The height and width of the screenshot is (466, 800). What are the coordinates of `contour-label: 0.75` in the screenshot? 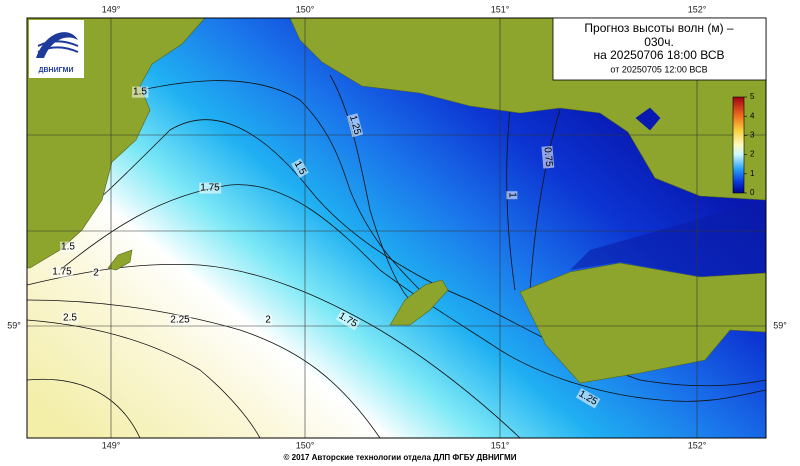 It's located at (548, 157).